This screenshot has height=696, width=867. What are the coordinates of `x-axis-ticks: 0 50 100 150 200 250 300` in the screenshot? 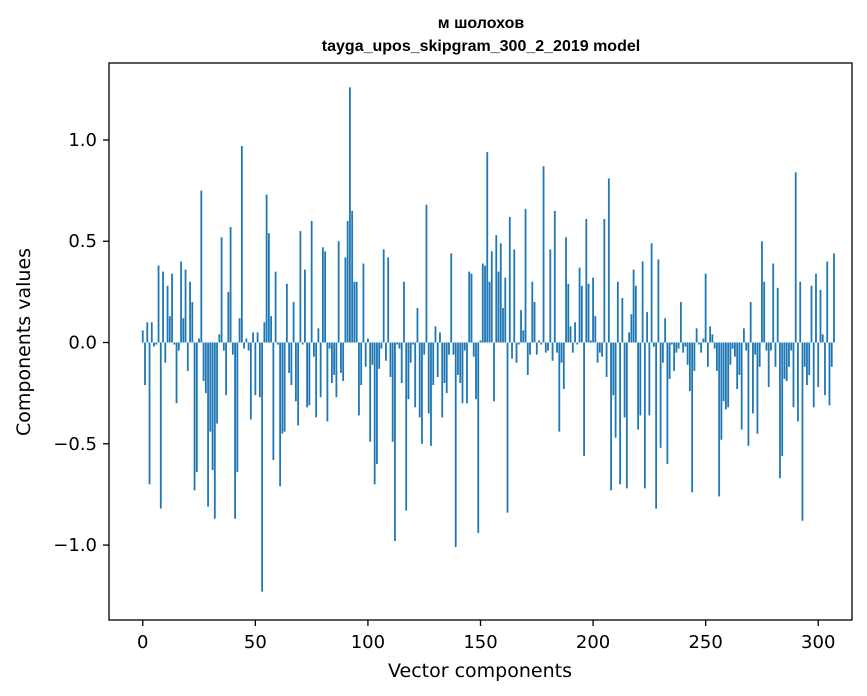 It's located at (486, 636).